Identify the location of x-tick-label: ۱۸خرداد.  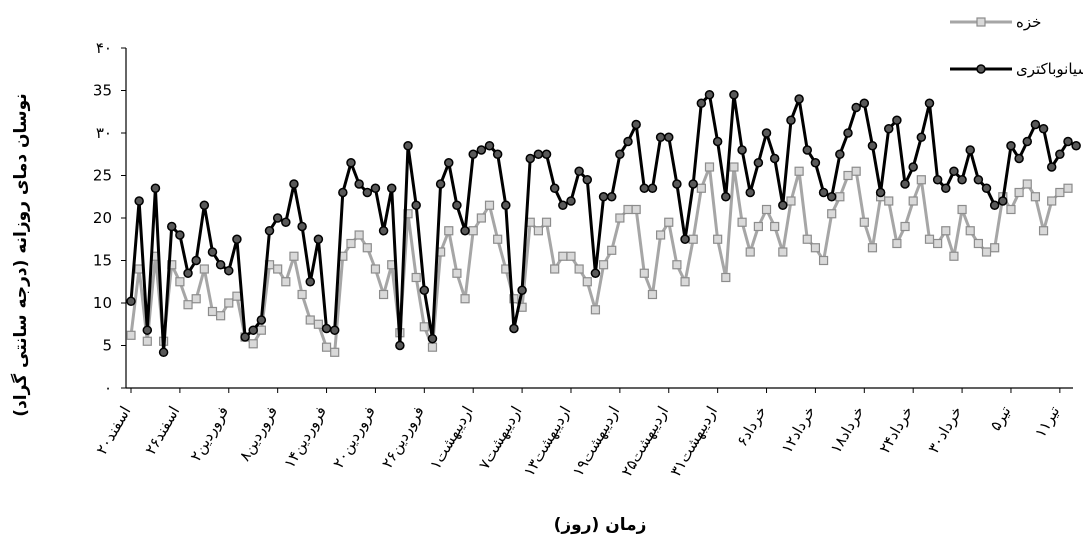
(847, 429).